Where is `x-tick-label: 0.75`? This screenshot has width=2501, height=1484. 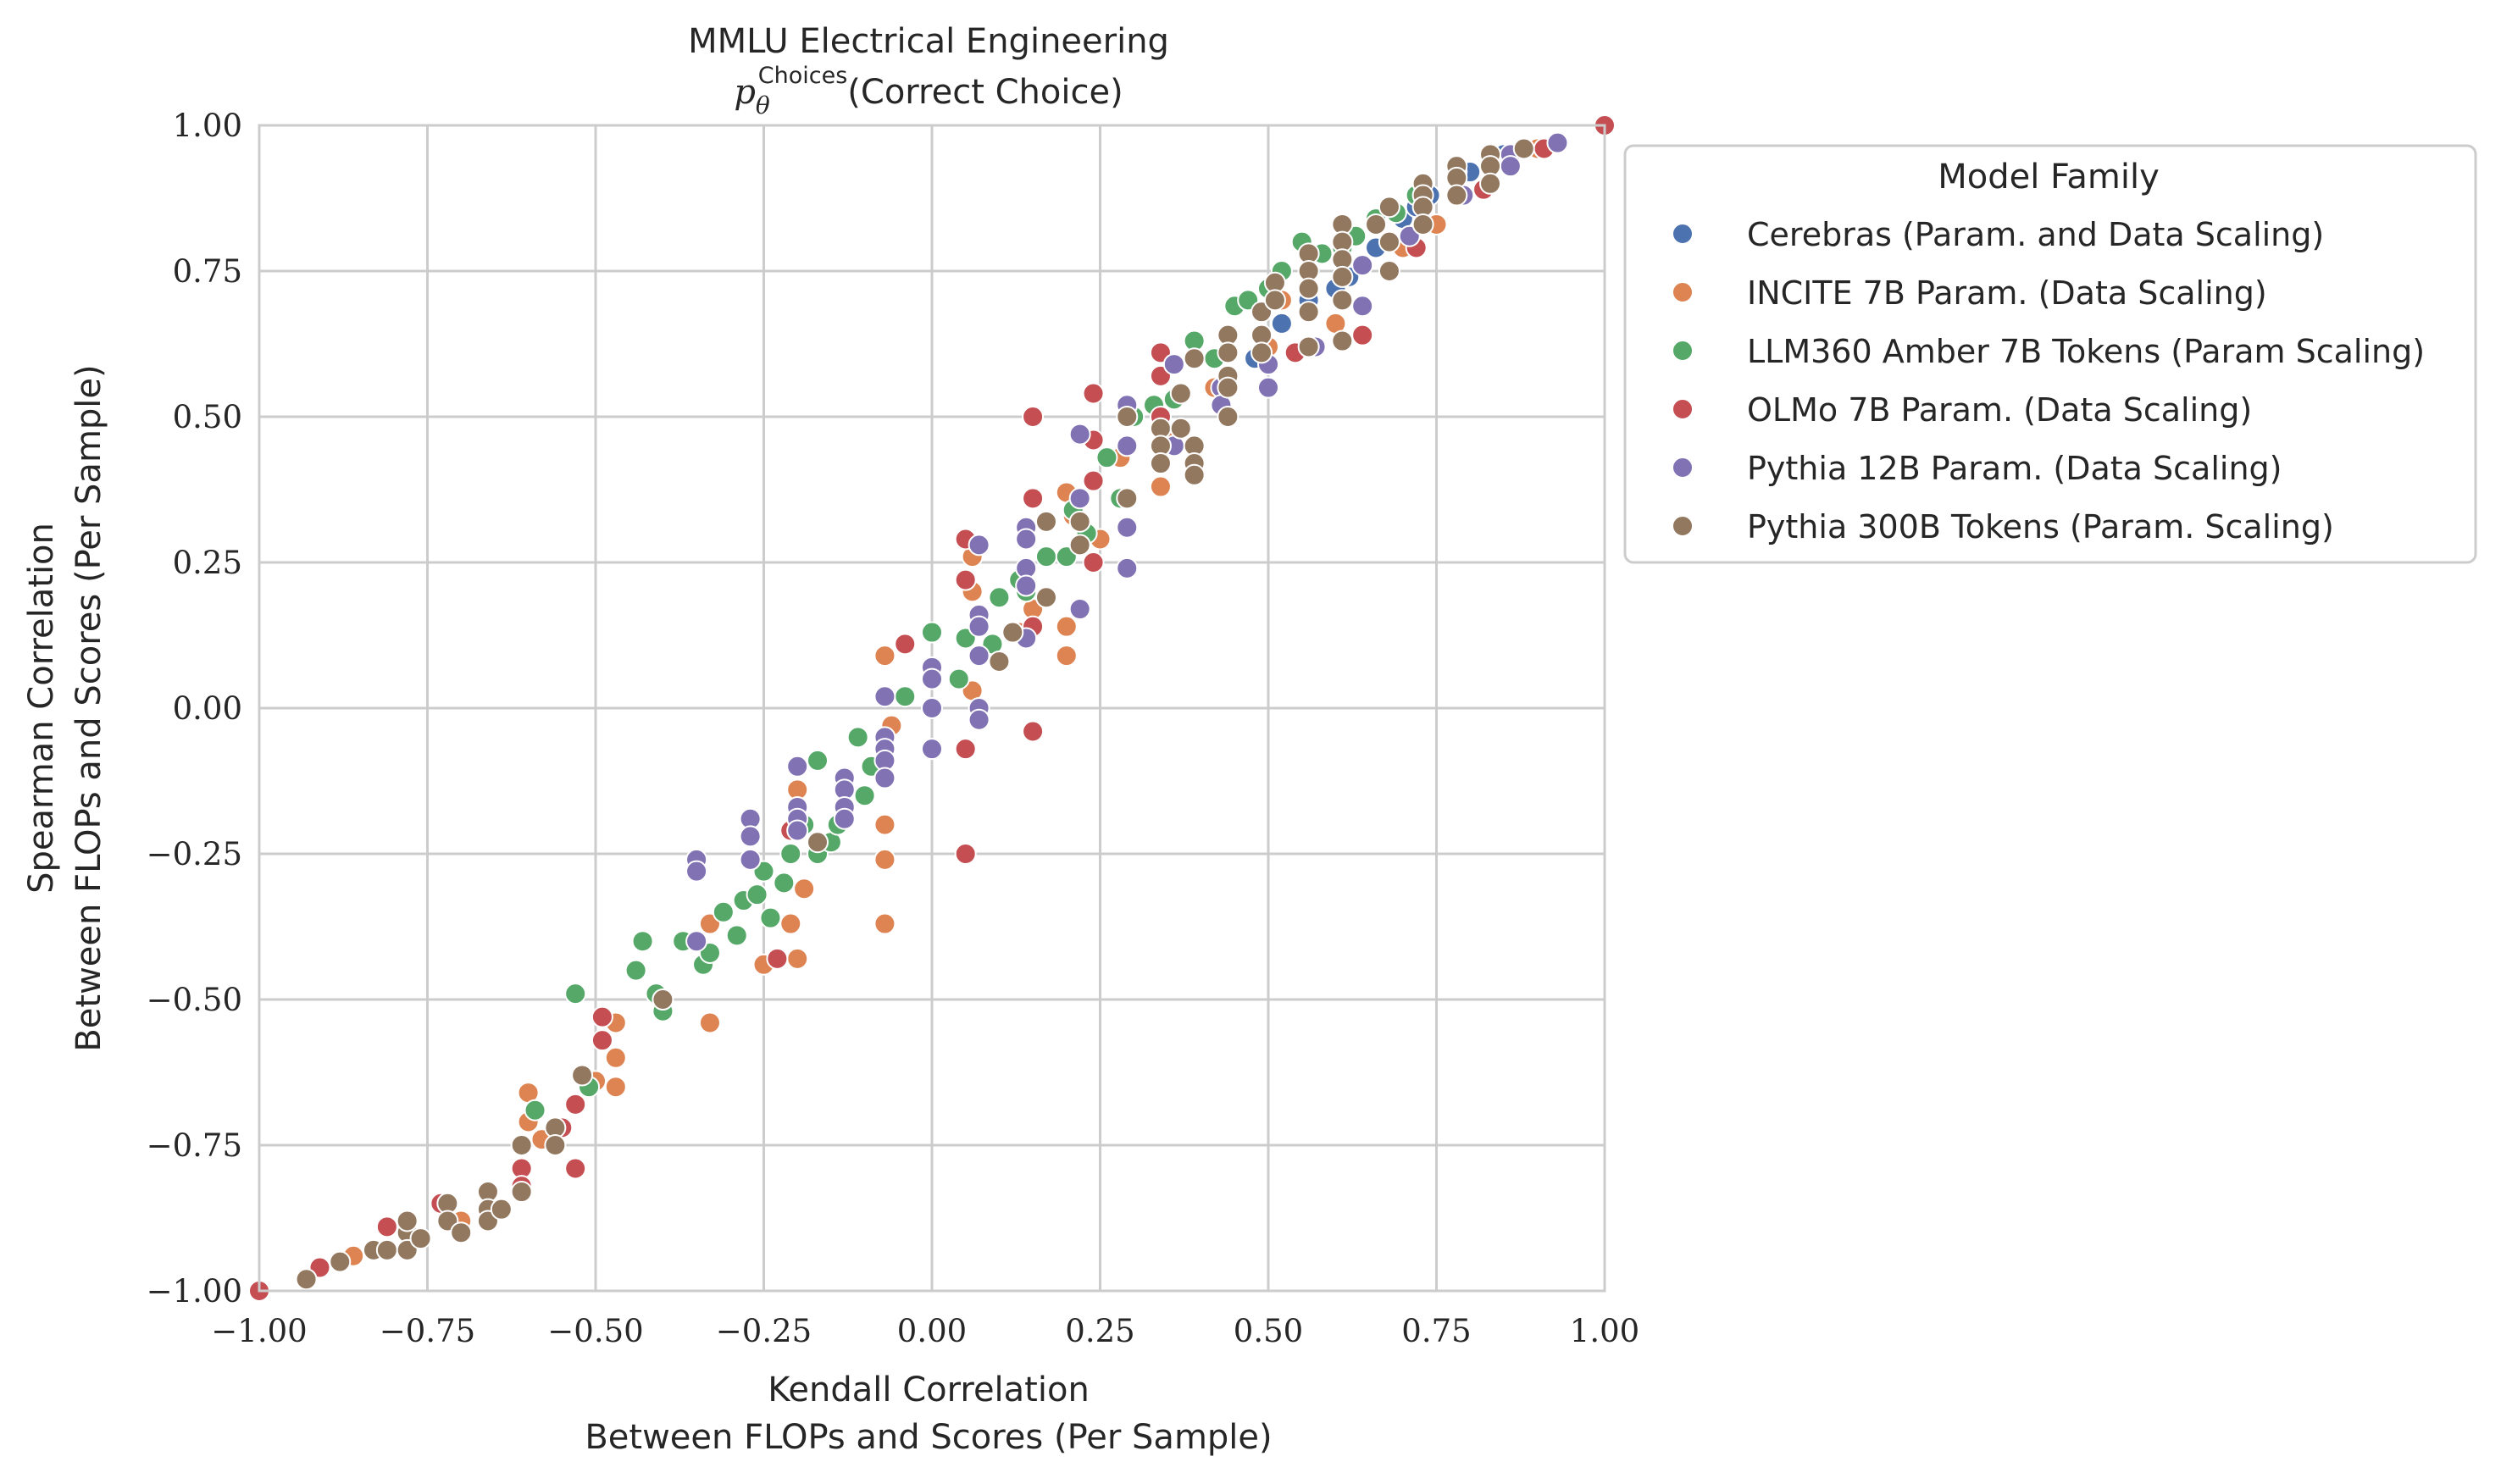 x-tick-label: 0.75 is located at coordinates (1436, 1331).